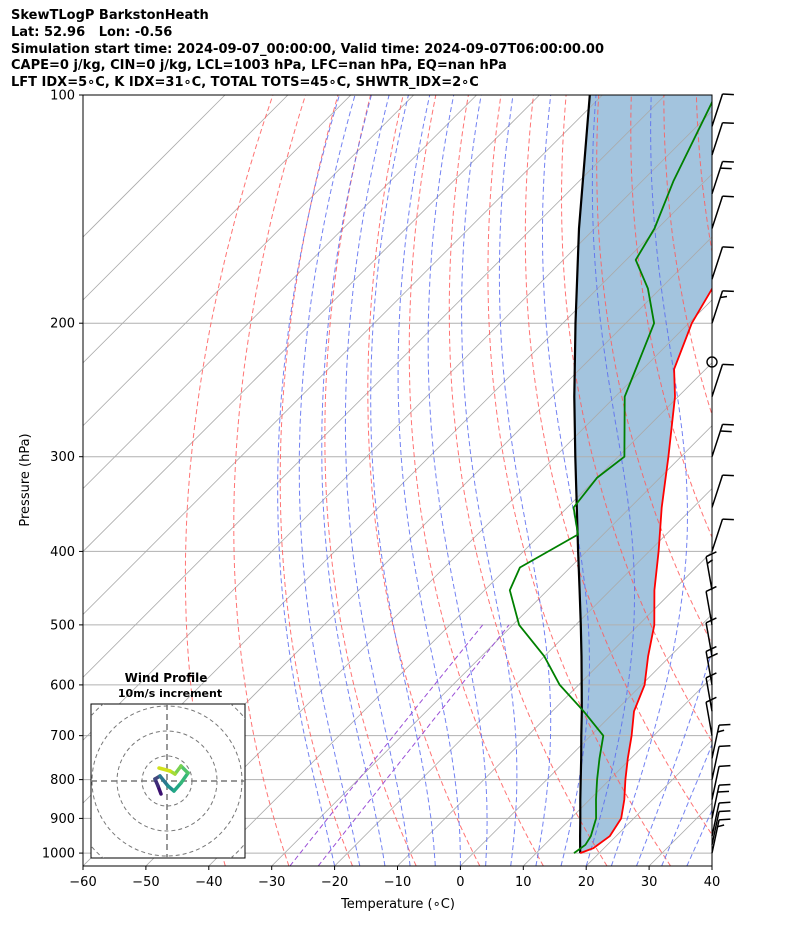 The image size is (794, 937). I want to click on y-tick-label: 1000, so click(58, 854).